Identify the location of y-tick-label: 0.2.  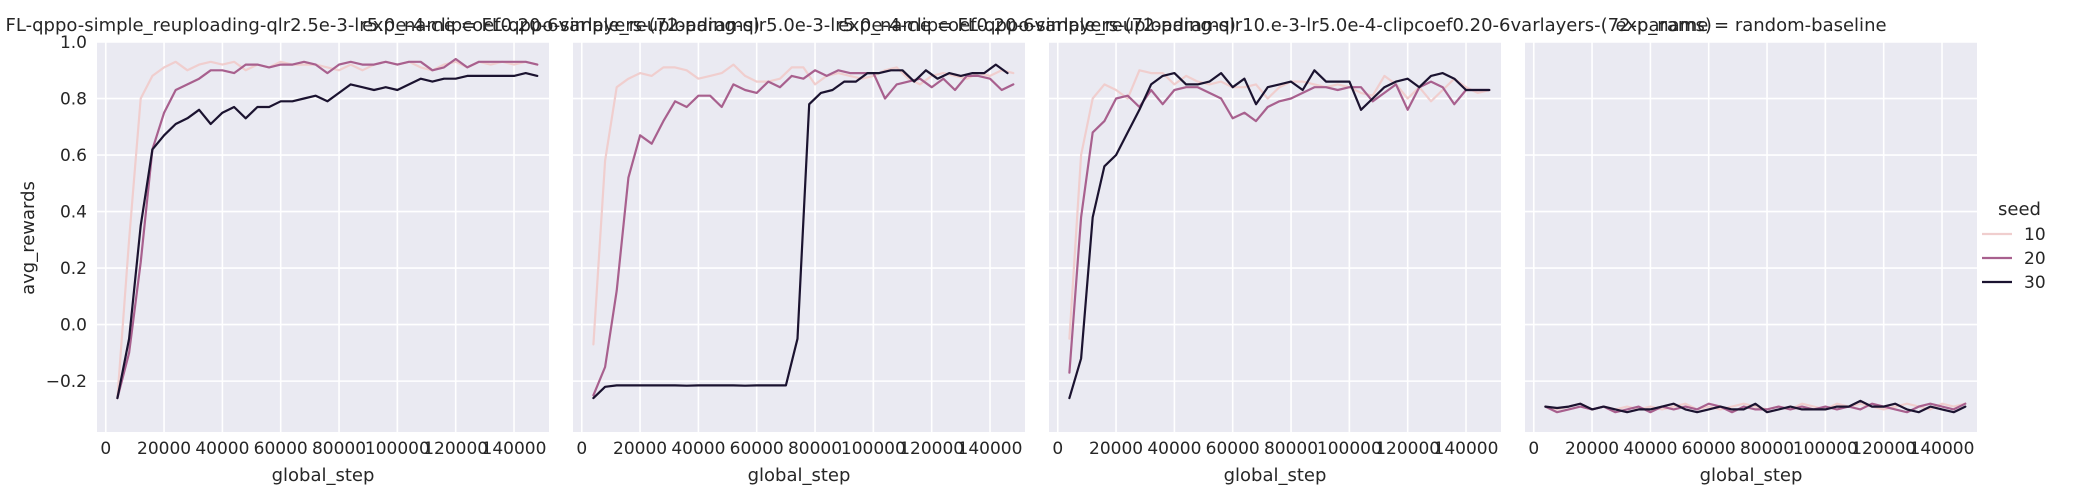
(73, 269).